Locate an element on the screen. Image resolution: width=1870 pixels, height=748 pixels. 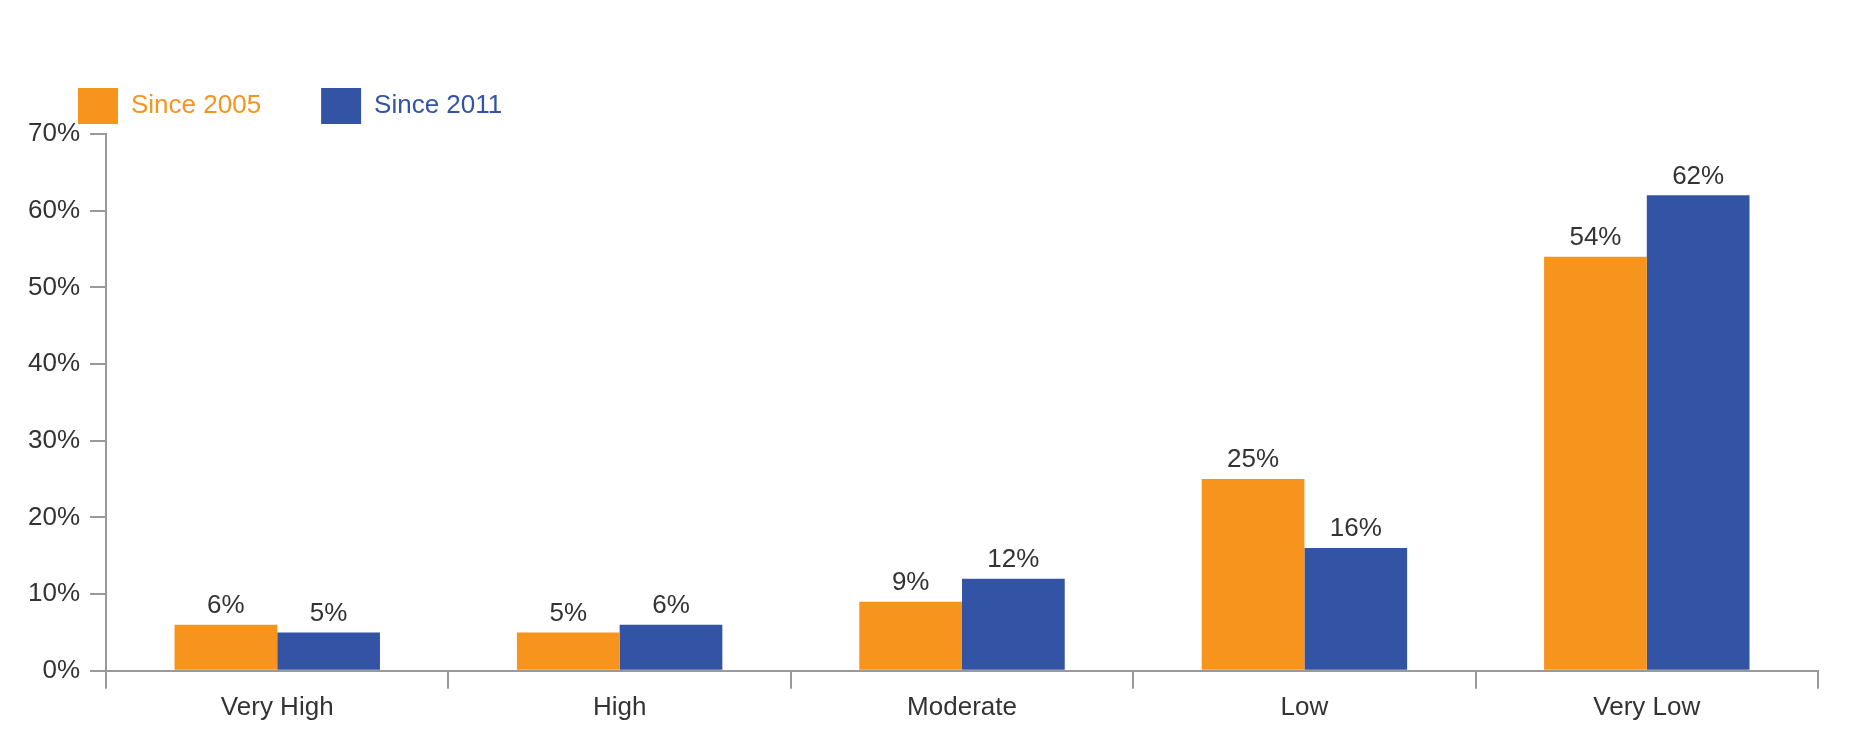
data-label: 25% is located at coordinates (1253, 458).